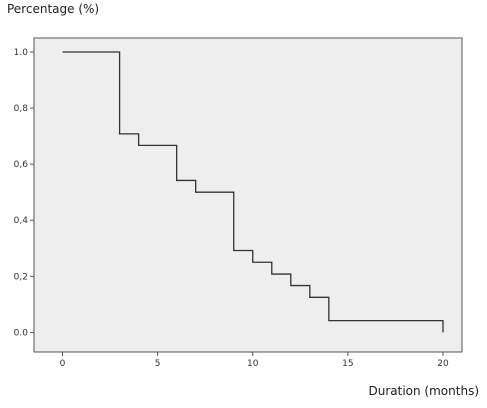 This screenshot has height=408, width=487. Describe the element at coordinates (24, 193) in the screenshot. I see `y-axis: 0.0 0,2 0,4 0,6 0,8 1.0` at that location.